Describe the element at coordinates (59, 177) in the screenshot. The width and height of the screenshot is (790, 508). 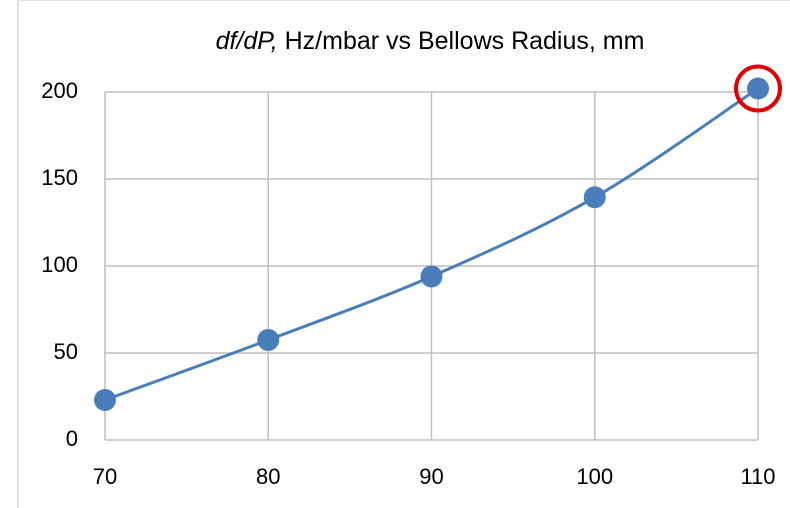
I see `y-tick-label: 150` at that location.